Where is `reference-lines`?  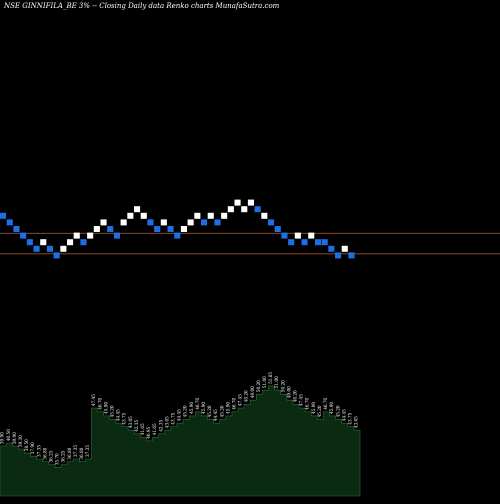
reference-lines is located at coordinates (250, 243).